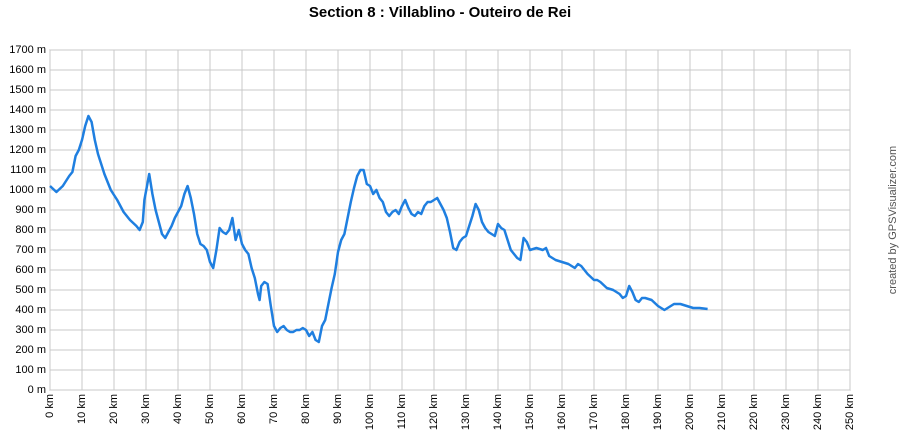  I want to click on y-tick-label: 1600 m, so click(27, 70).